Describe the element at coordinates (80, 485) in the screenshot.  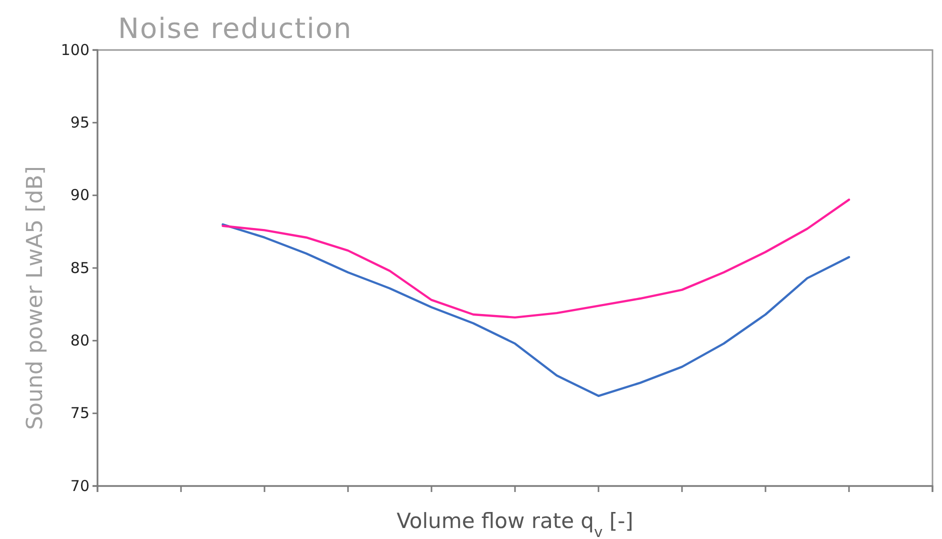
I see `y-tick-label: 70` at that location.